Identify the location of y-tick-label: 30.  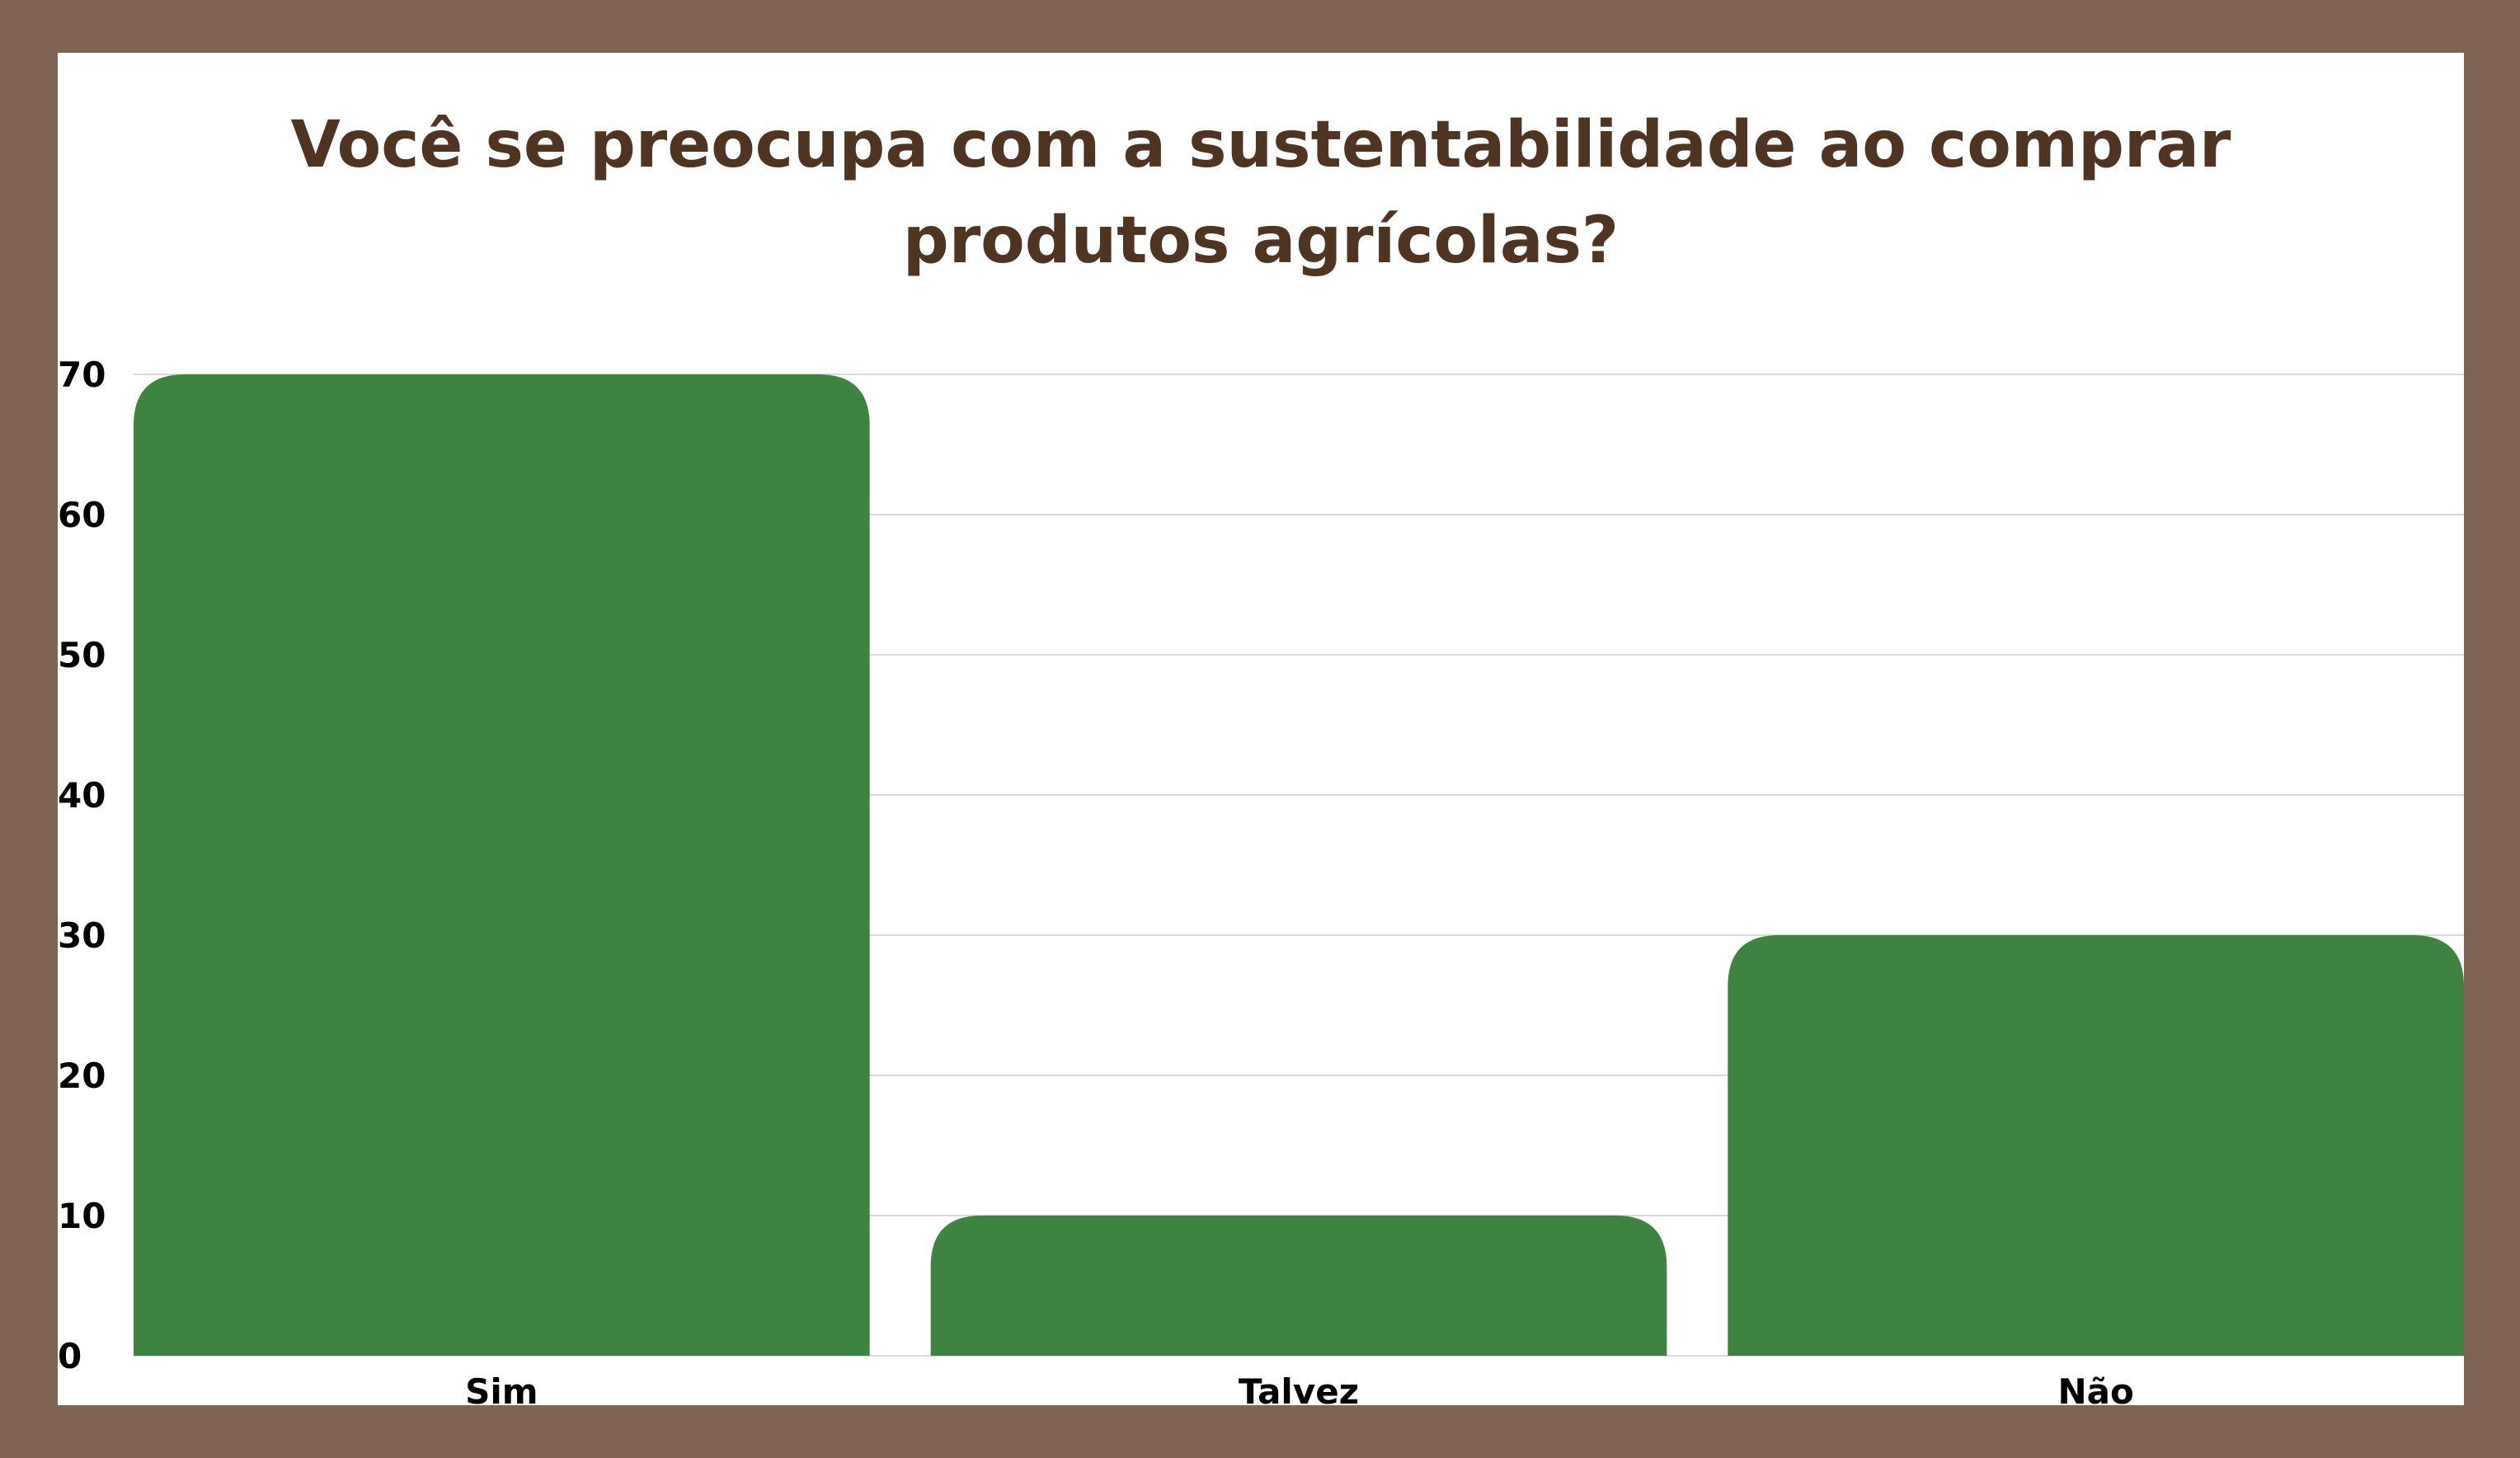
(82, 935).